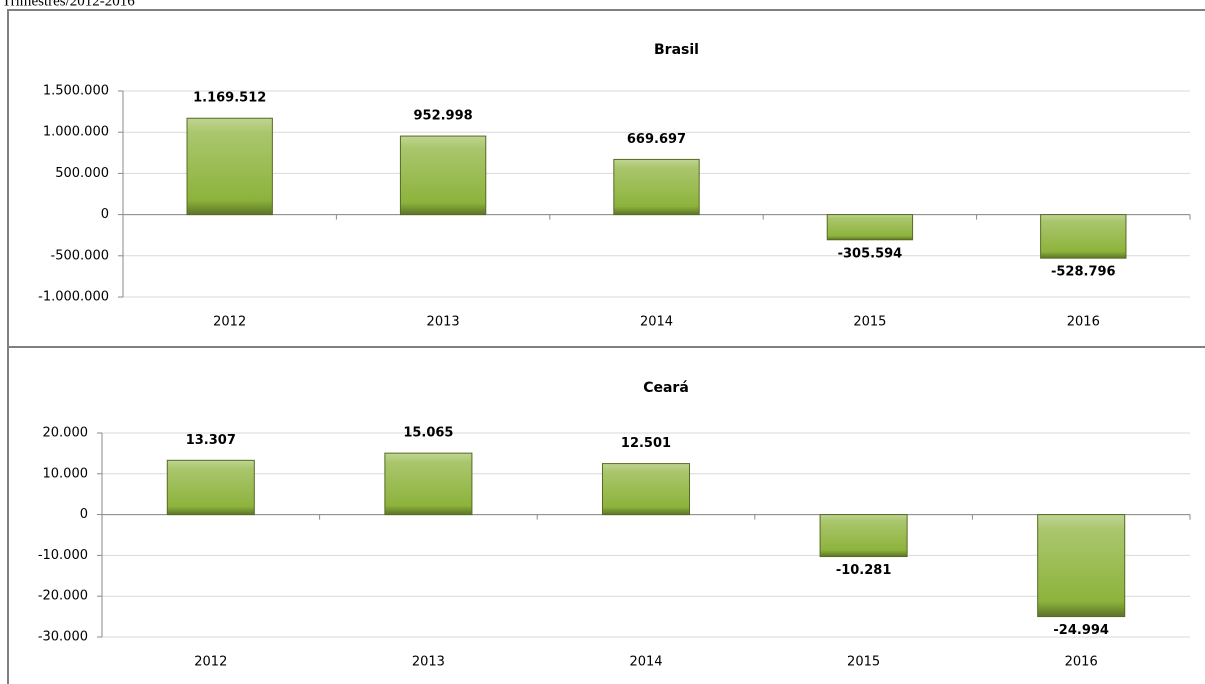 This screenshot has width=1205, height=684. What do you see at coordinates (676, 50) in the screenshot?
I see `chart-title: Brasil` at bounding box center [676, 50].